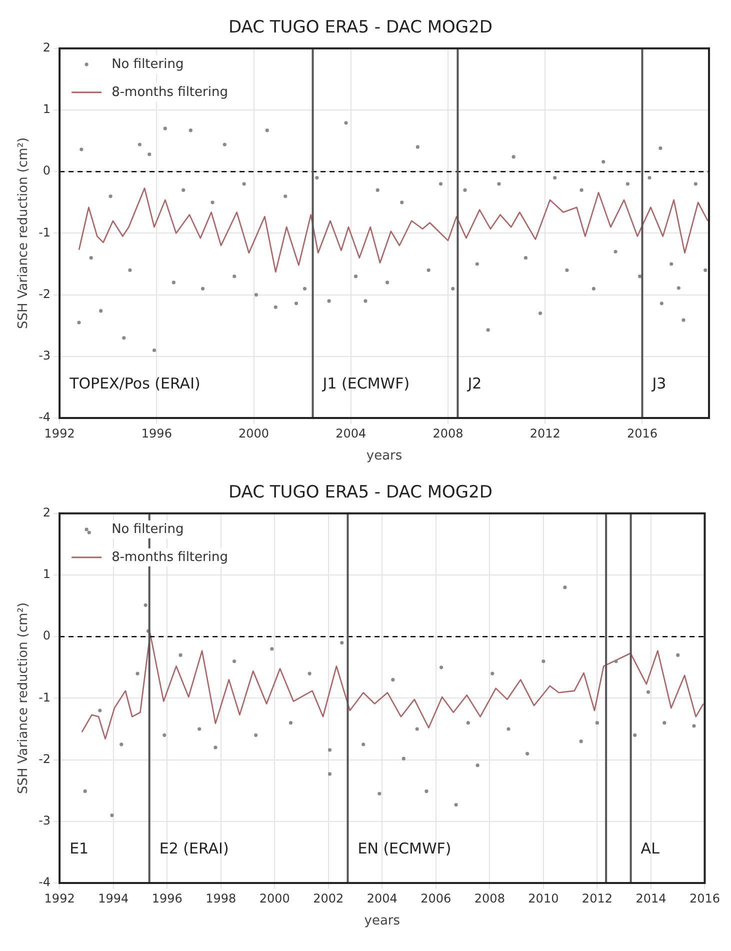 This screenshot has width=731, height=951. What do you see at coordinates (650, 849) in the screenshot?
I see `annotation: AL` at bounding box center [650, 849].